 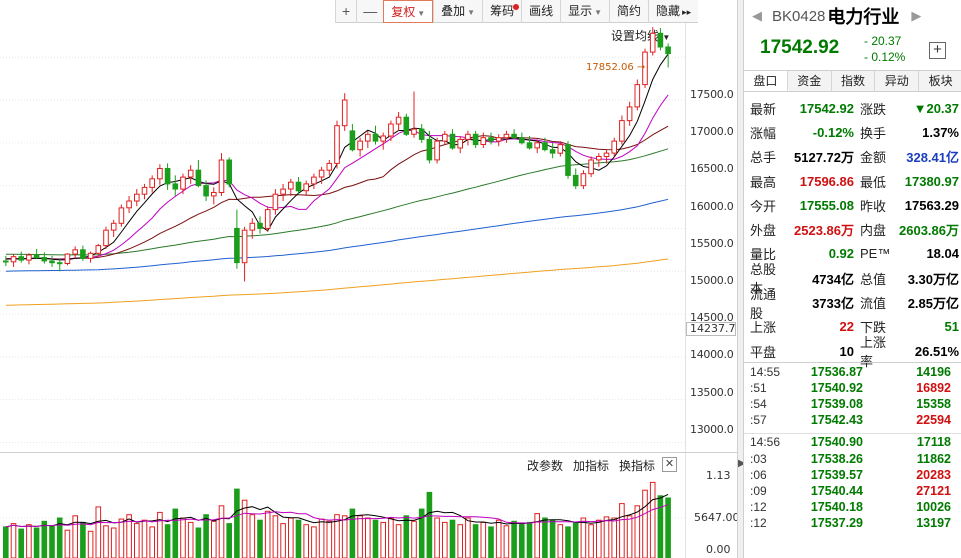 What do you see at coordinates (337, 235) in the screenshot?
I see `ma120-line` at bounding box center [337, 235].